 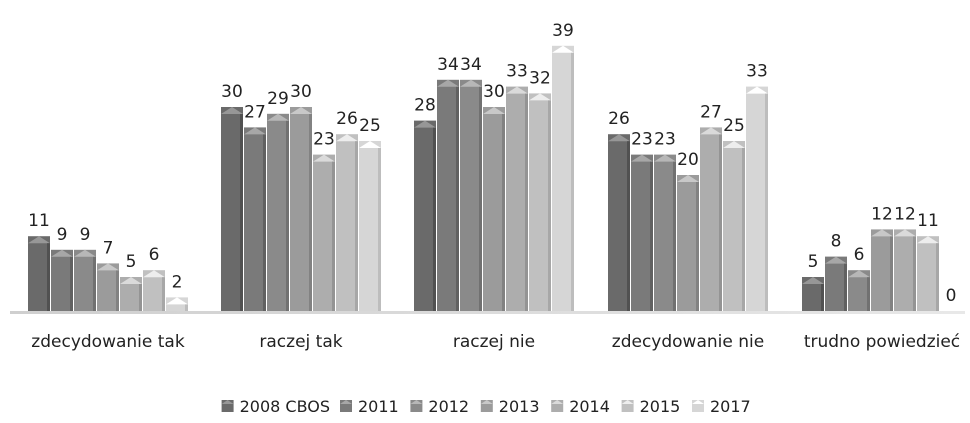 I want to click on value-label-5-3: 6, so click(x=859, y=255).